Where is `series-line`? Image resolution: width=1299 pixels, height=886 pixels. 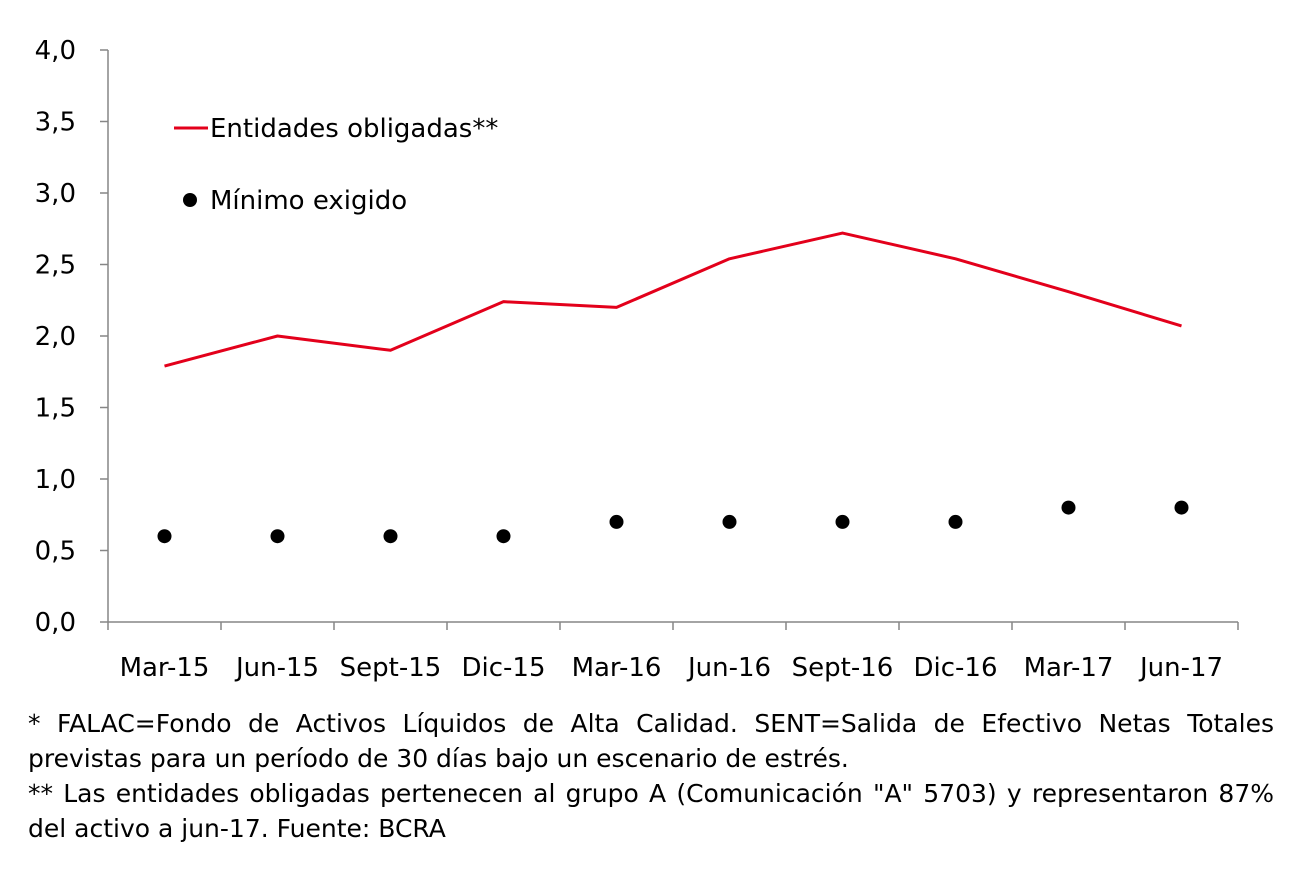
series-line is located at coordinates (673, 299).